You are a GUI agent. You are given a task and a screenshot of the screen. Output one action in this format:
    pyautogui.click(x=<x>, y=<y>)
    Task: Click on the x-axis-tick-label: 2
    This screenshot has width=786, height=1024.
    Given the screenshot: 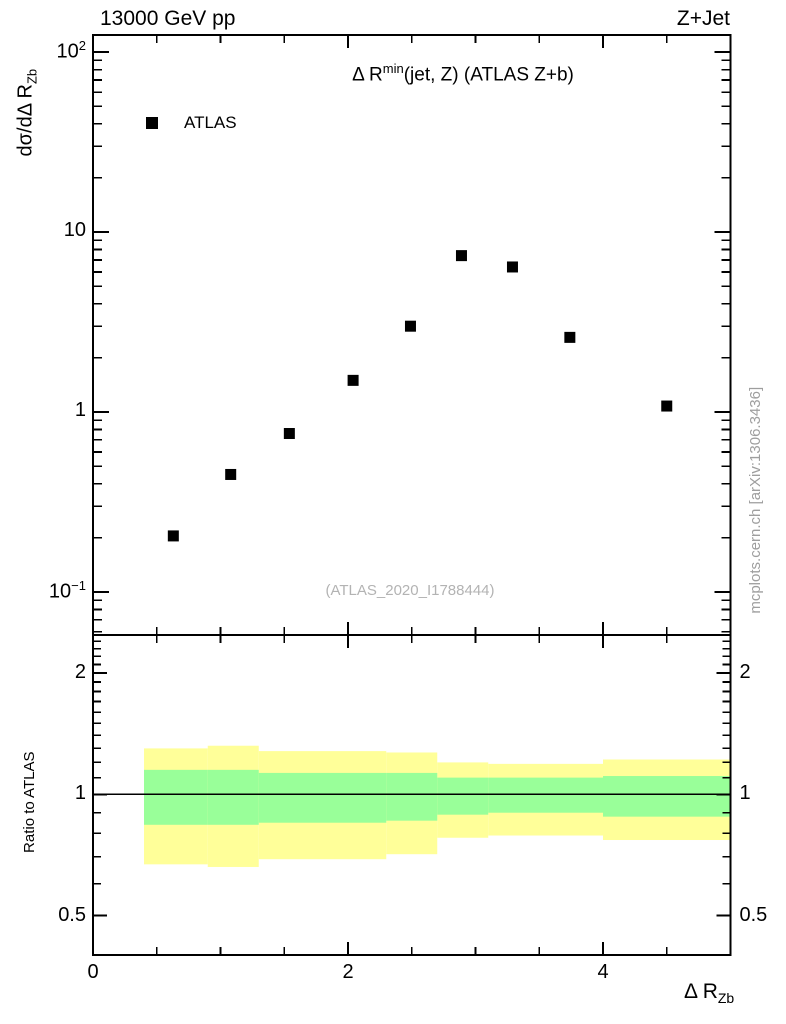 What is the action you would take?
    pyautogui.click(x=348, y=972)
    